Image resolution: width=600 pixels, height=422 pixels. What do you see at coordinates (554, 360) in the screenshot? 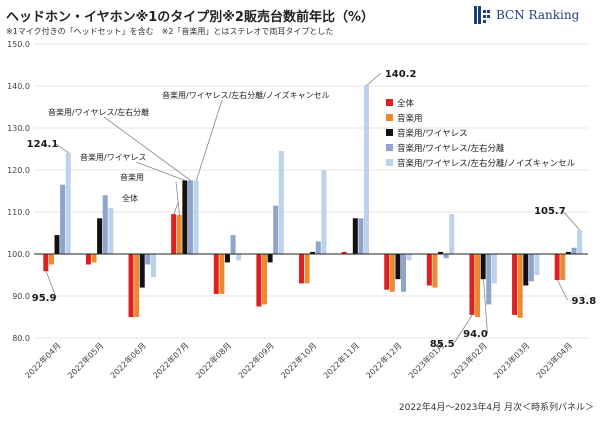
I see `x-tick-label: 2023年04月` at bounding box center [554, 360].